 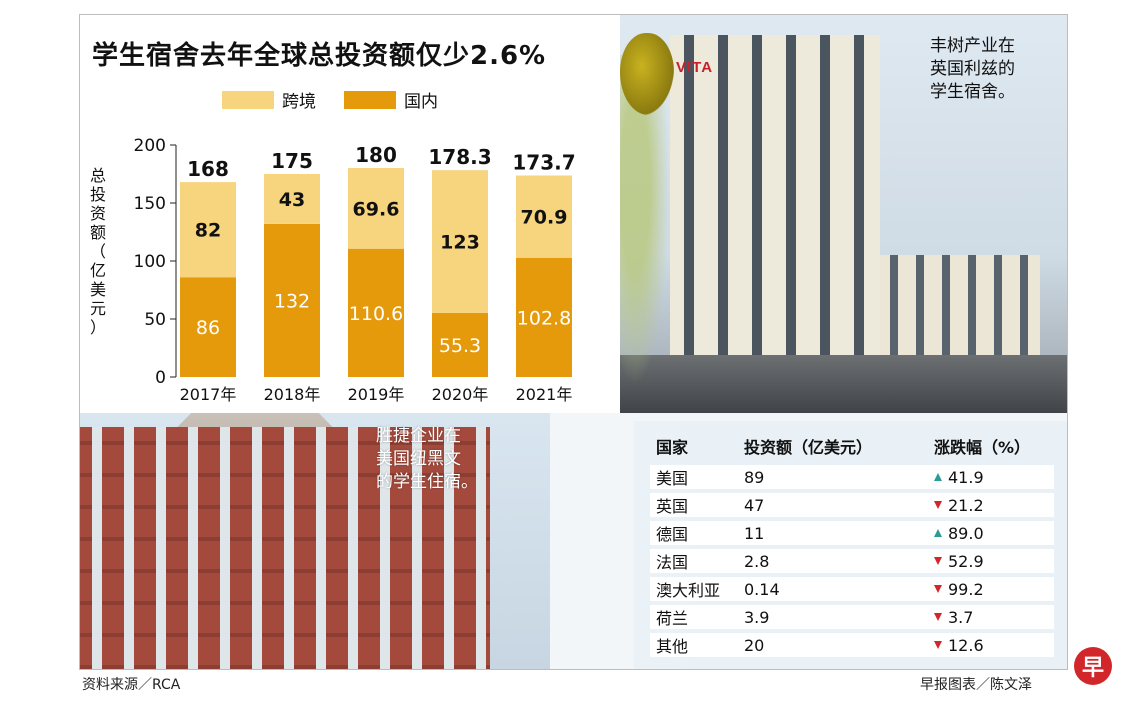 I want to click on x-tick-label: 2018年, so click(x=292, y=394).